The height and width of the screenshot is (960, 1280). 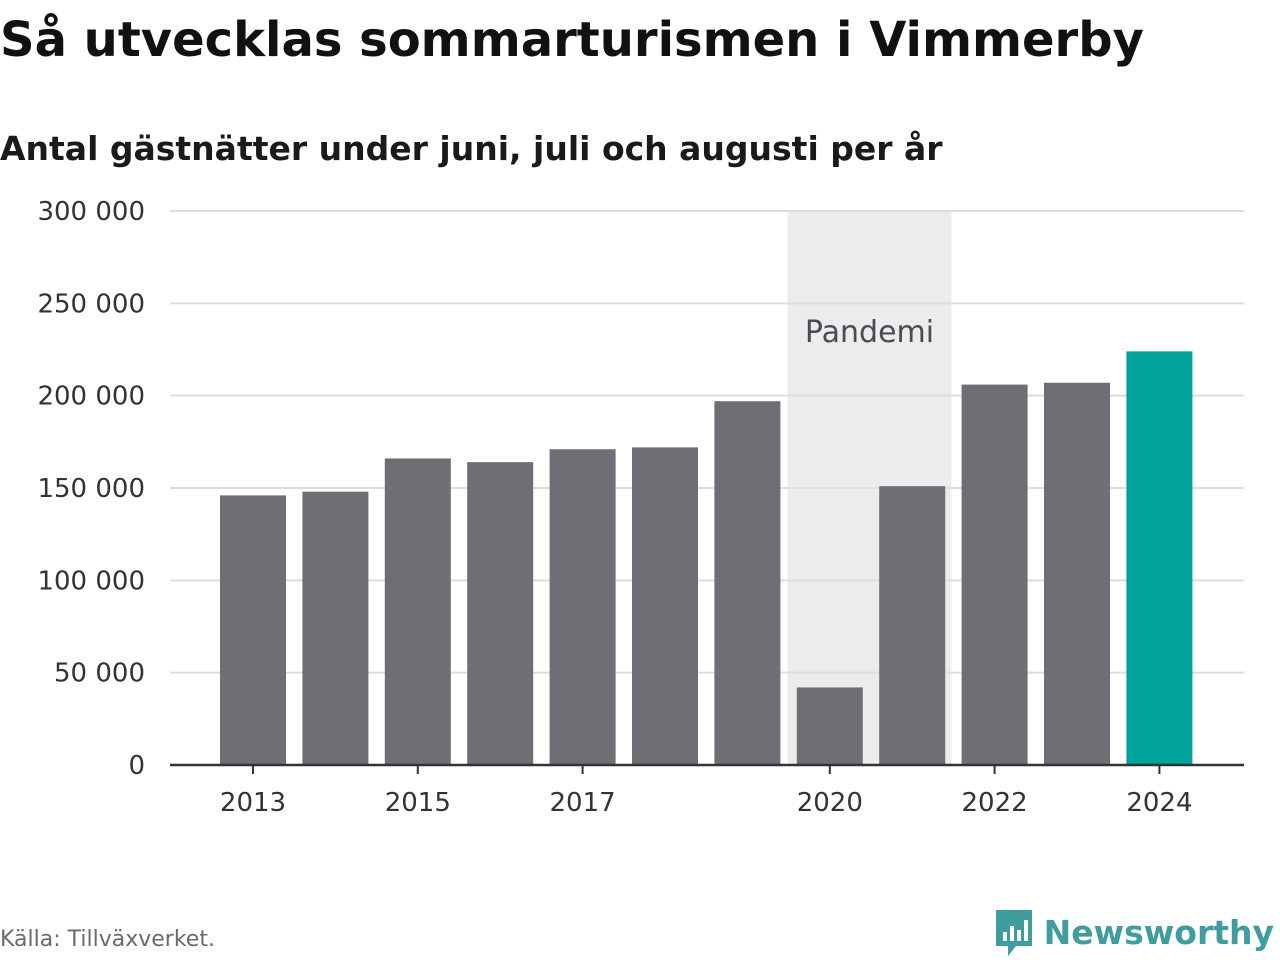 I want to click on bar-2021, so click(x=912, y=625).